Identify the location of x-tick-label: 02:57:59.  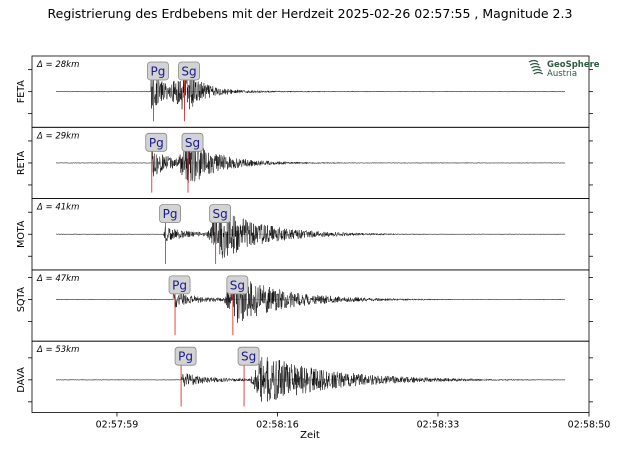
(117, 425).